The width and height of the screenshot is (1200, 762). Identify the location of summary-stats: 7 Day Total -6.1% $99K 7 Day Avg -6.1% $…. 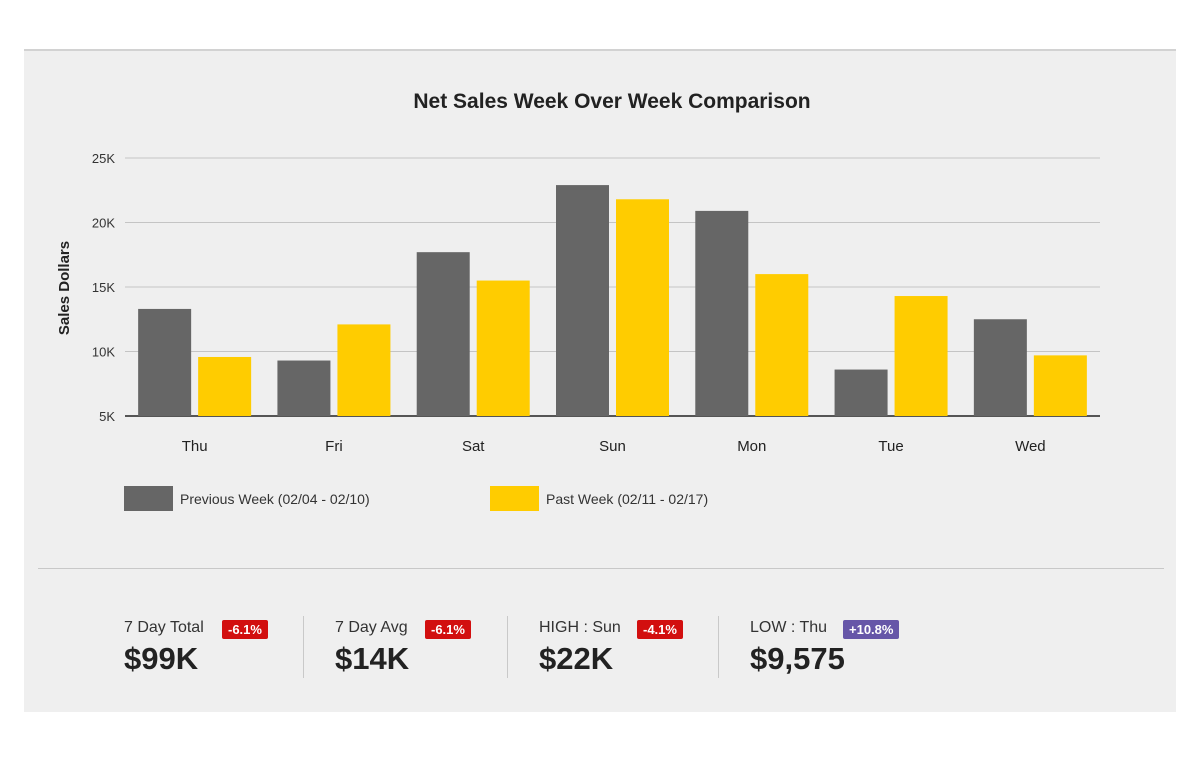
(600, 656).